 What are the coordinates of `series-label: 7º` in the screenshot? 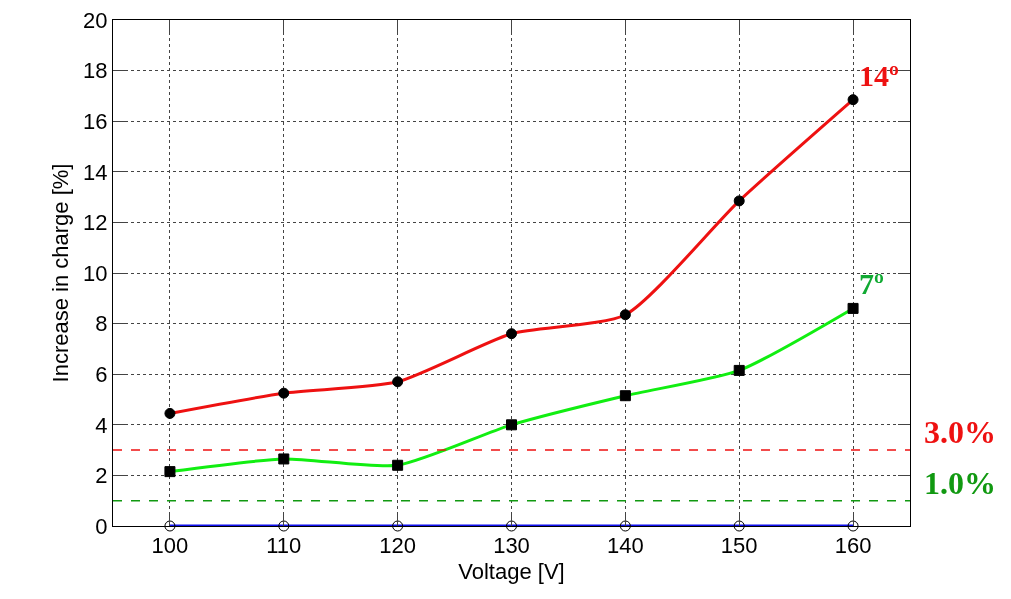 It's located at (871, 283).